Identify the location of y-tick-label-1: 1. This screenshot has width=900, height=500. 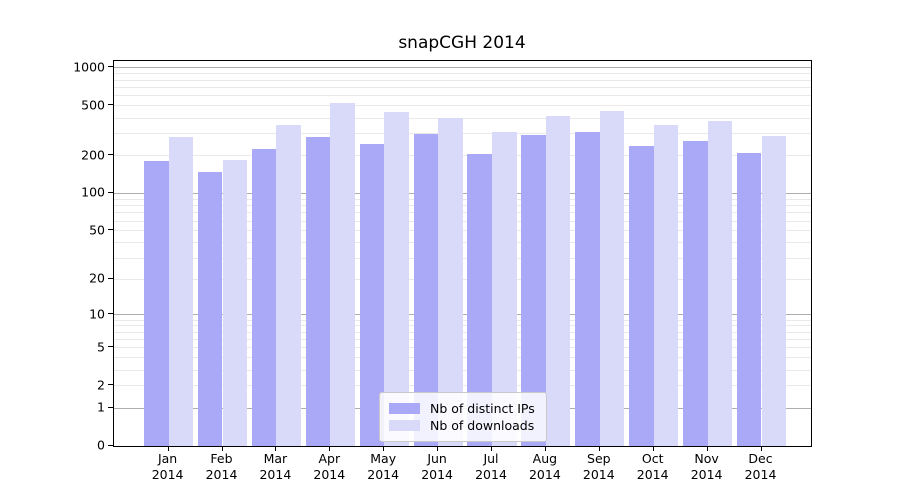
(101, 407).